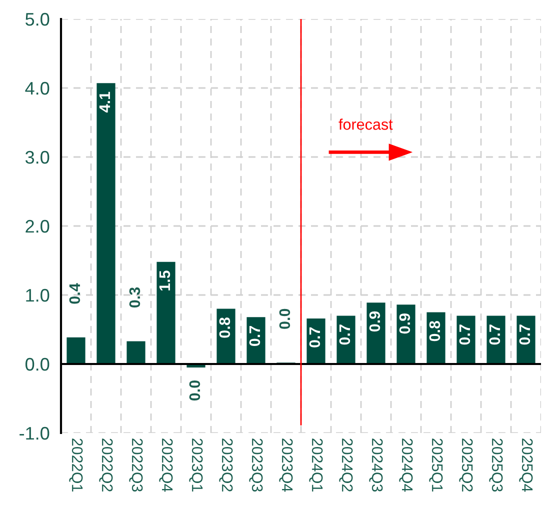 The height and width of the screenshot is (515, 546). What do you see at coordinates (38, 295) in the screenshot?
I see `y-tick-label: 1.0` at bounding box center [38, 295].